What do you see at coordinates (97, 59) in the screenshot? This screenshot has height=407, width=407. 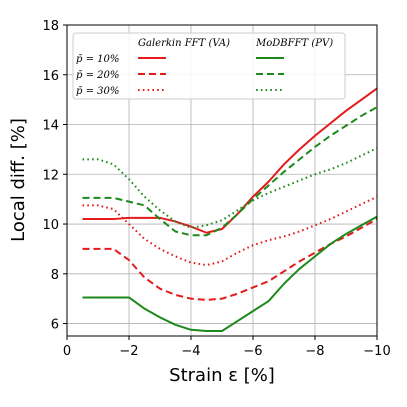 I see `legend-row-label-10: p̄ = 10%` at bounding box center [97, 59].